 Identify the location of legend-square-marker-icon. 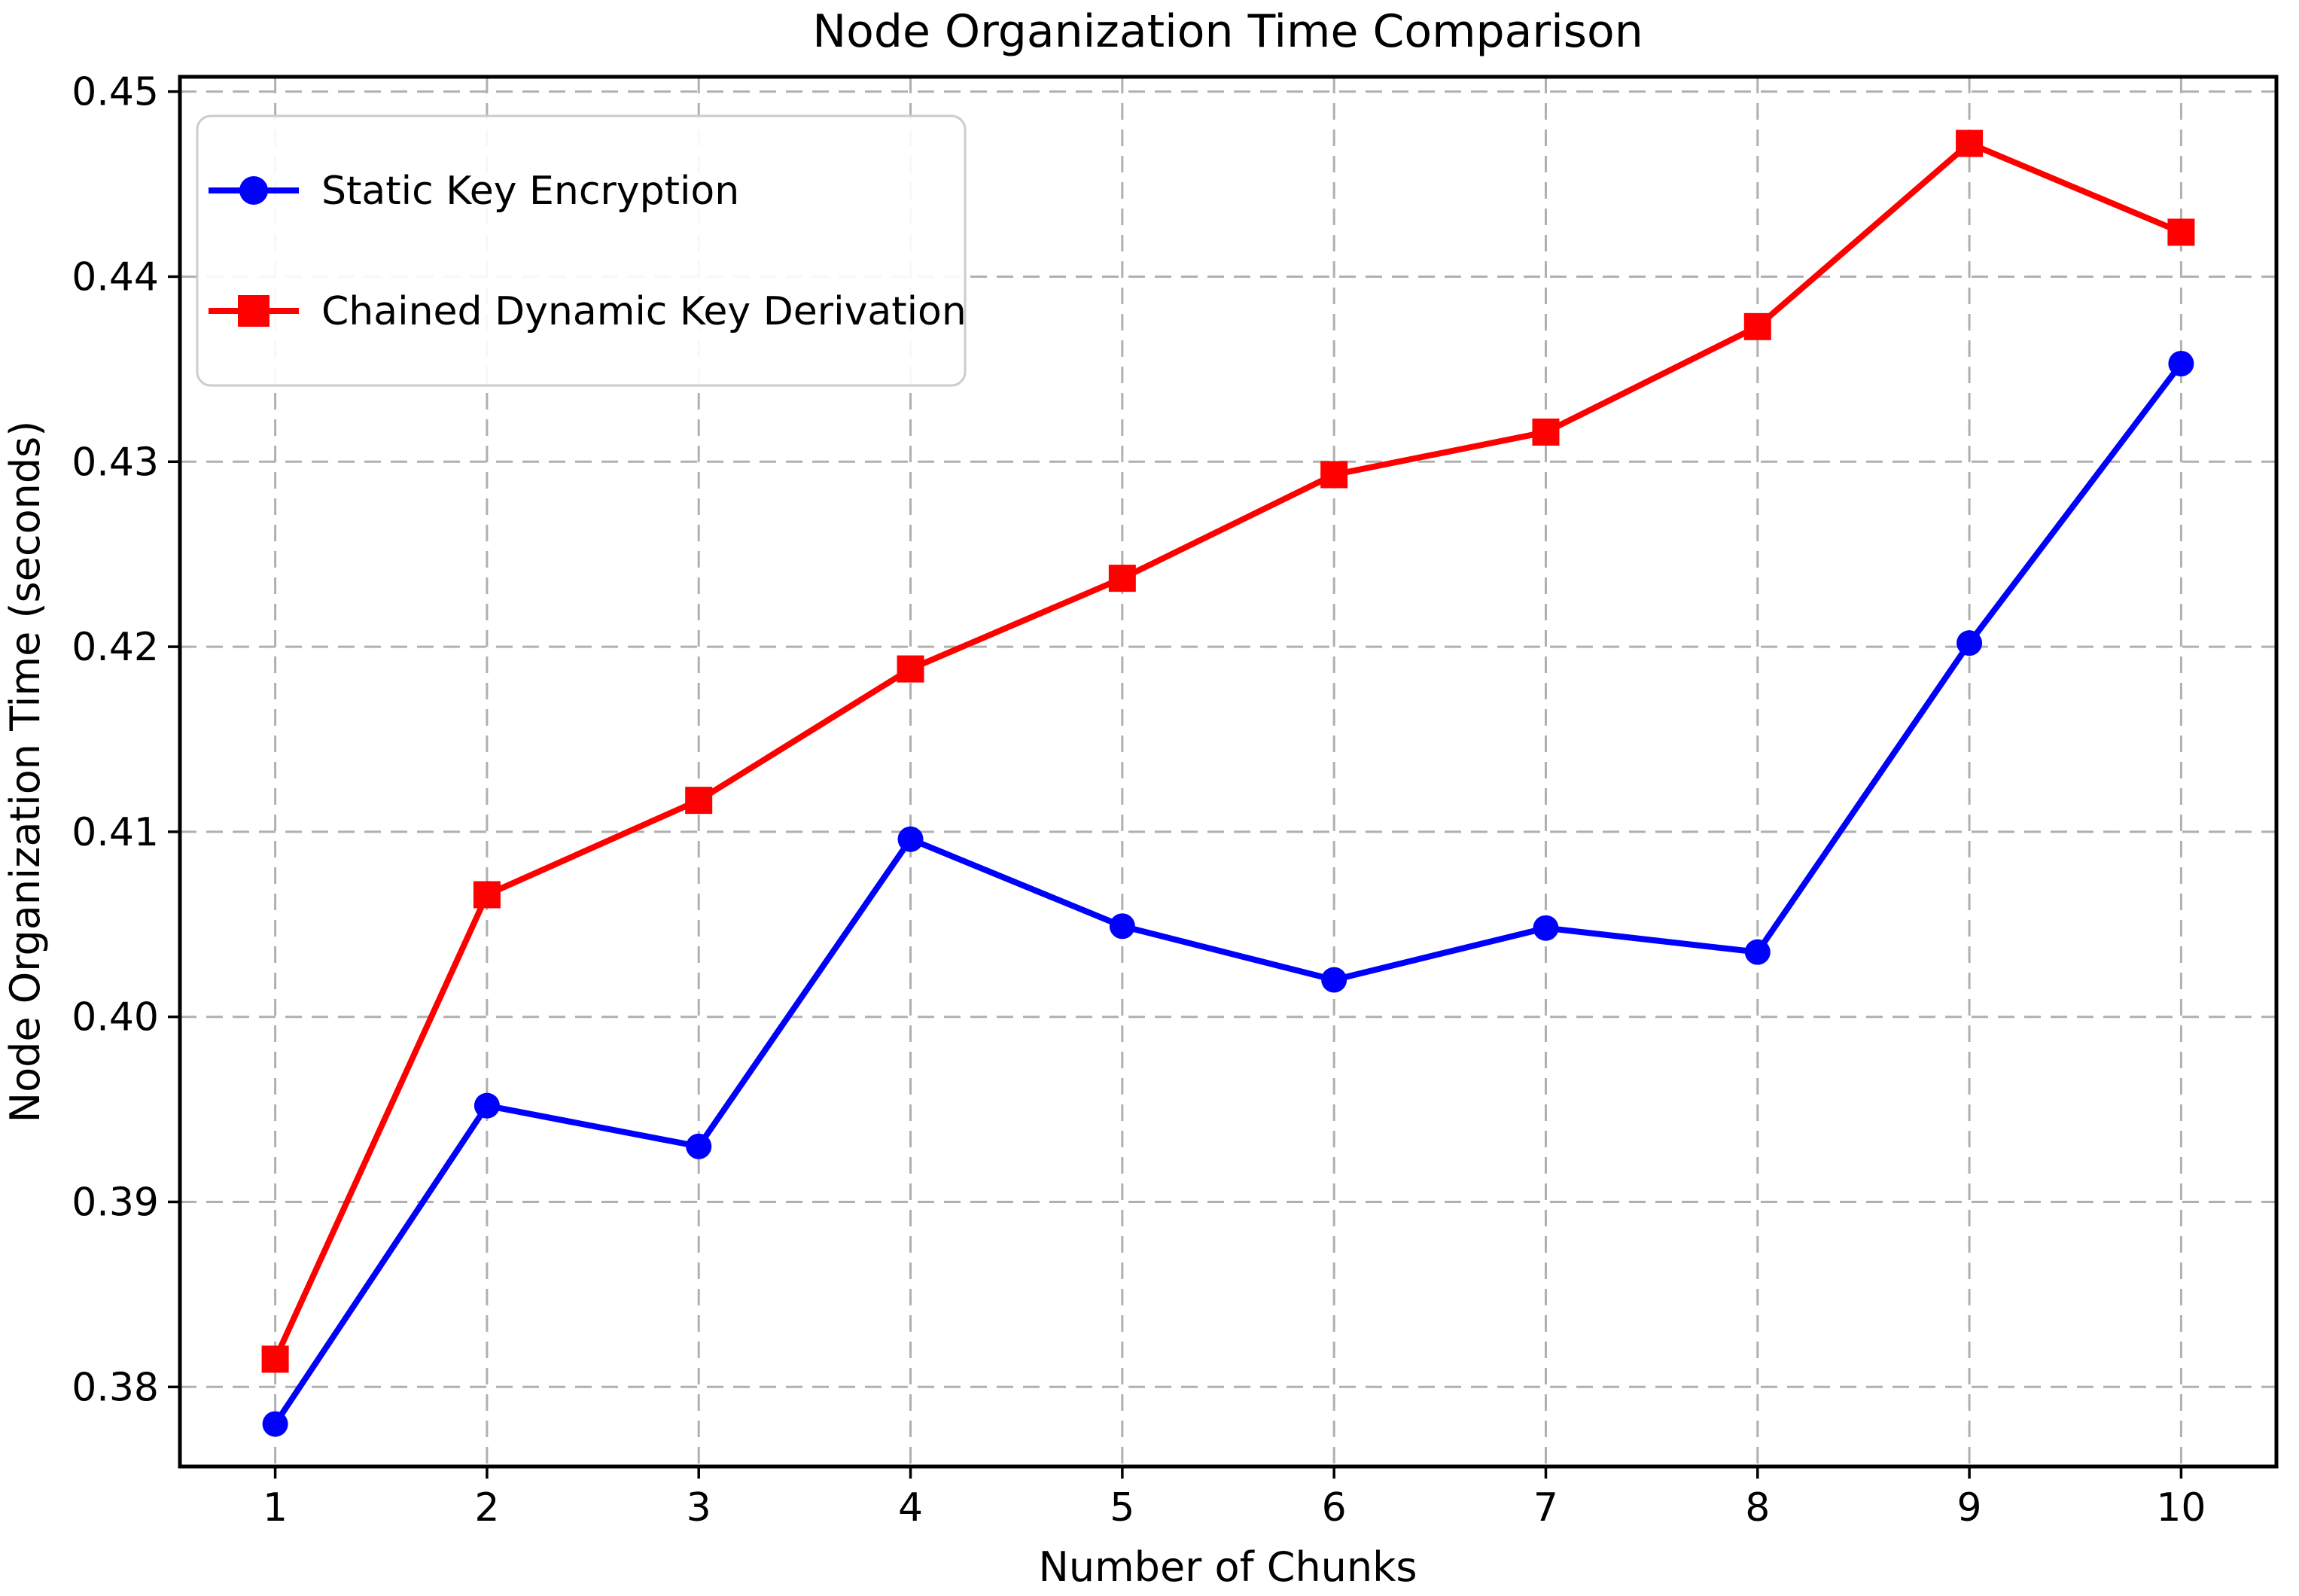
(253, 311).